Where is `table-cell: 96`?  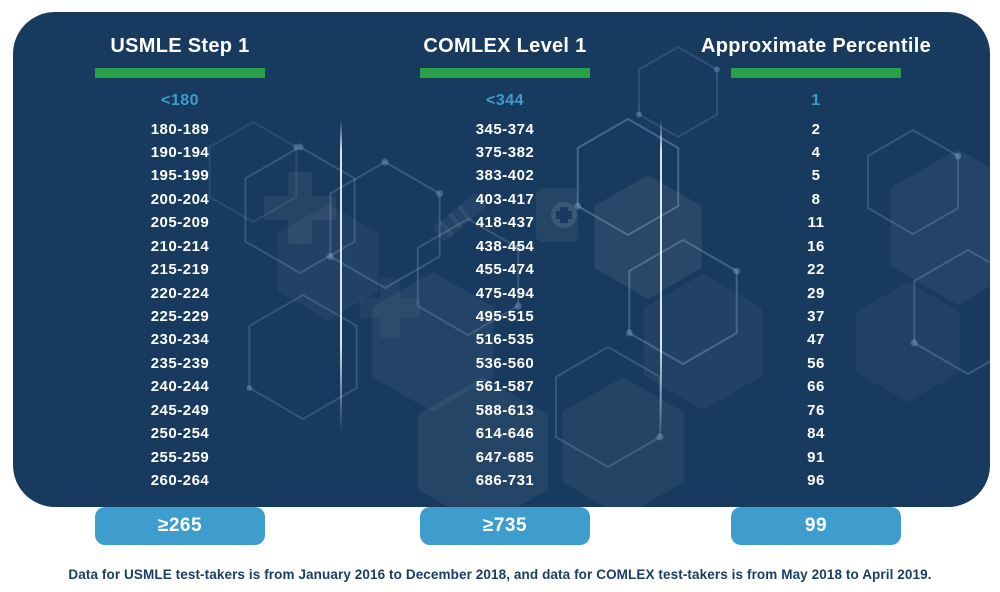
table-cell: 96 is located at coordinates (816, 481).